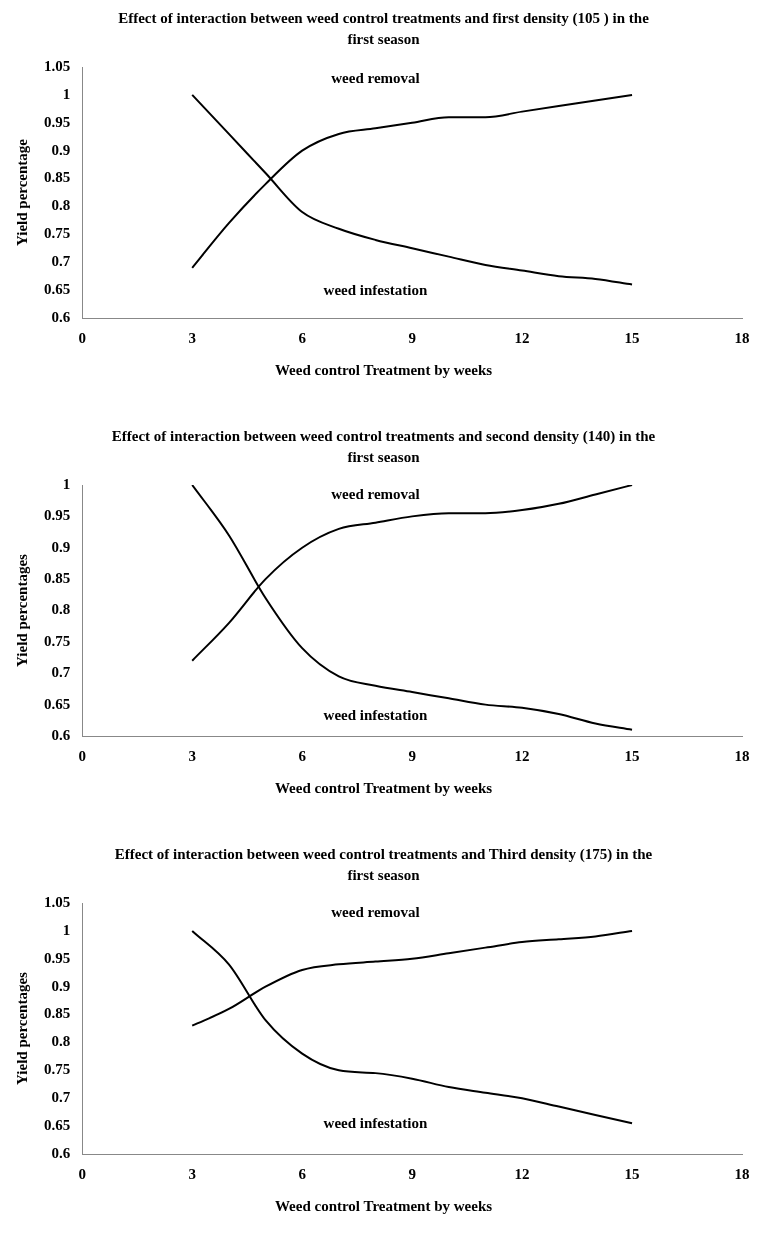  I want to click on series-label: weed removal, so click(375, 494).